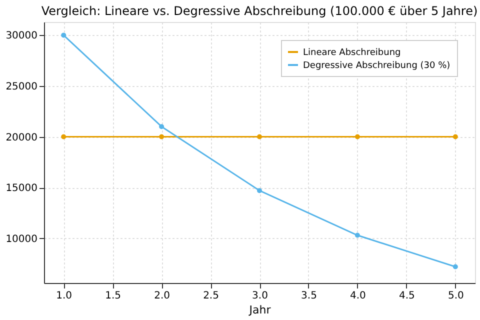 Image resolution: width=480 pixels, height=320 pixels. What do you see at coordinates (352, 53) in the screenshot?
I see `legend-label: Lineare Abschreibung` at bounding box center [352, 53].